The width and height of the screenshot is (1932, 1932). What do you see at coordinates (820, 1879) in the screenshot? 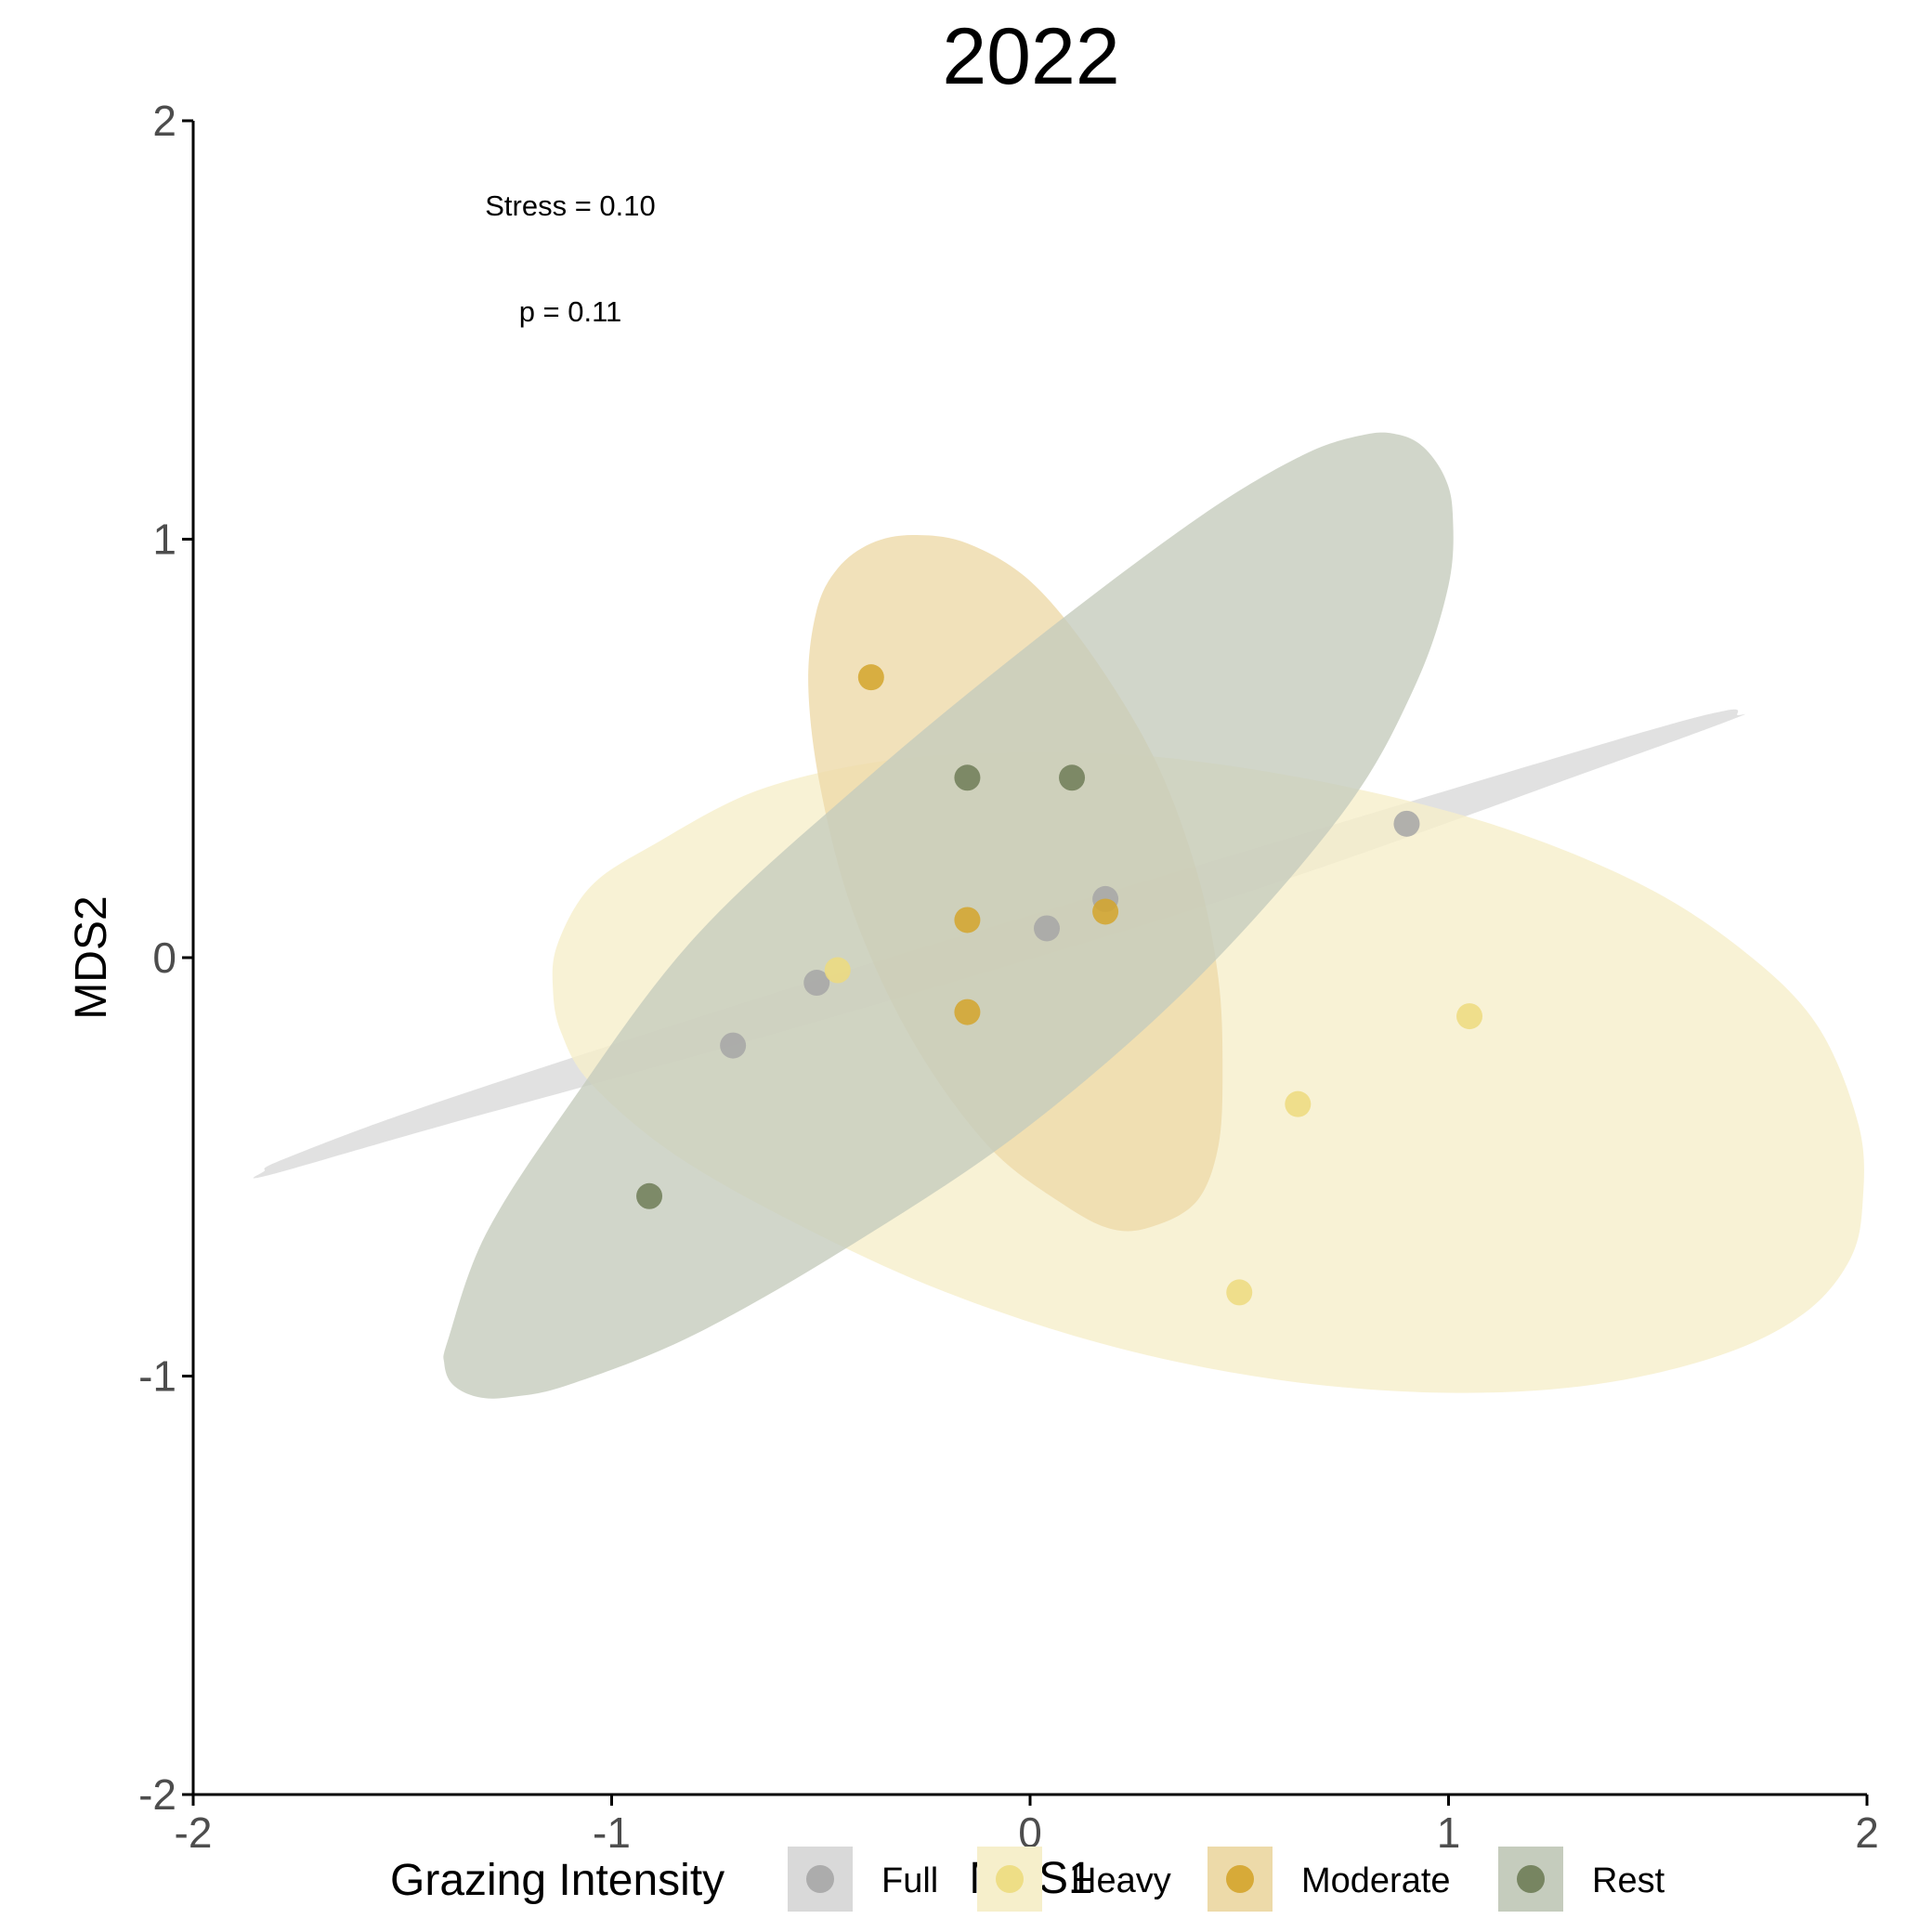
I see `legend-dot-full` at bounding box center [820, 1879].